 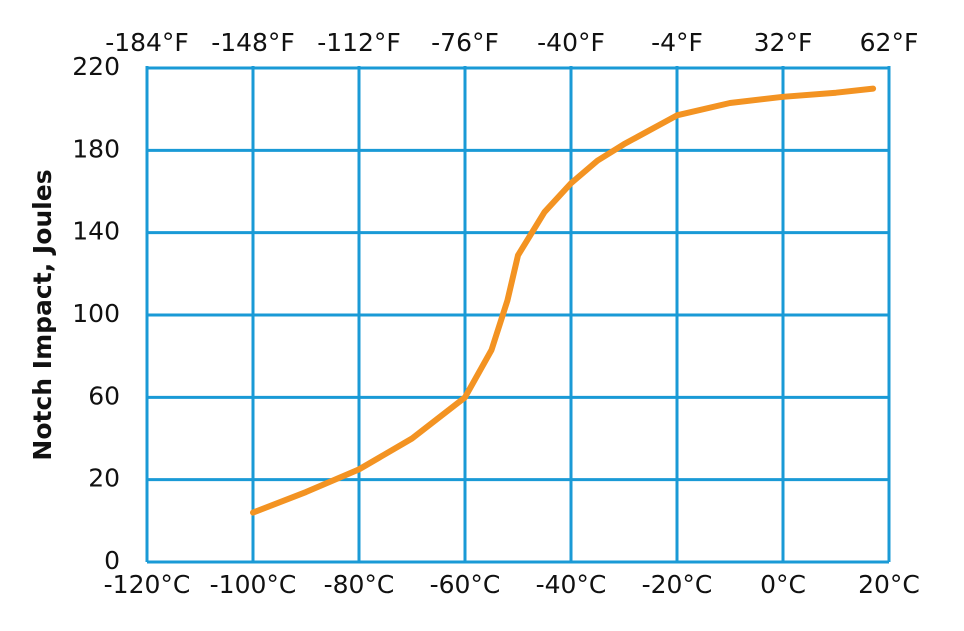 I want to click on x2-tick-label: -4°F, so click(x=677, y=42).